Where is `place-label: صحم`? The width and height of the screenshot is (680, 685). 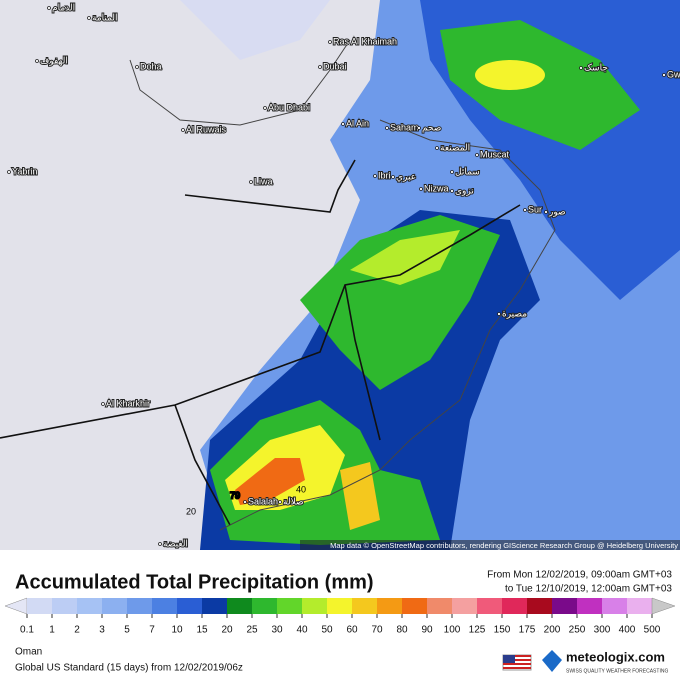
place-label: صحم is located at coordinates (431, 127).